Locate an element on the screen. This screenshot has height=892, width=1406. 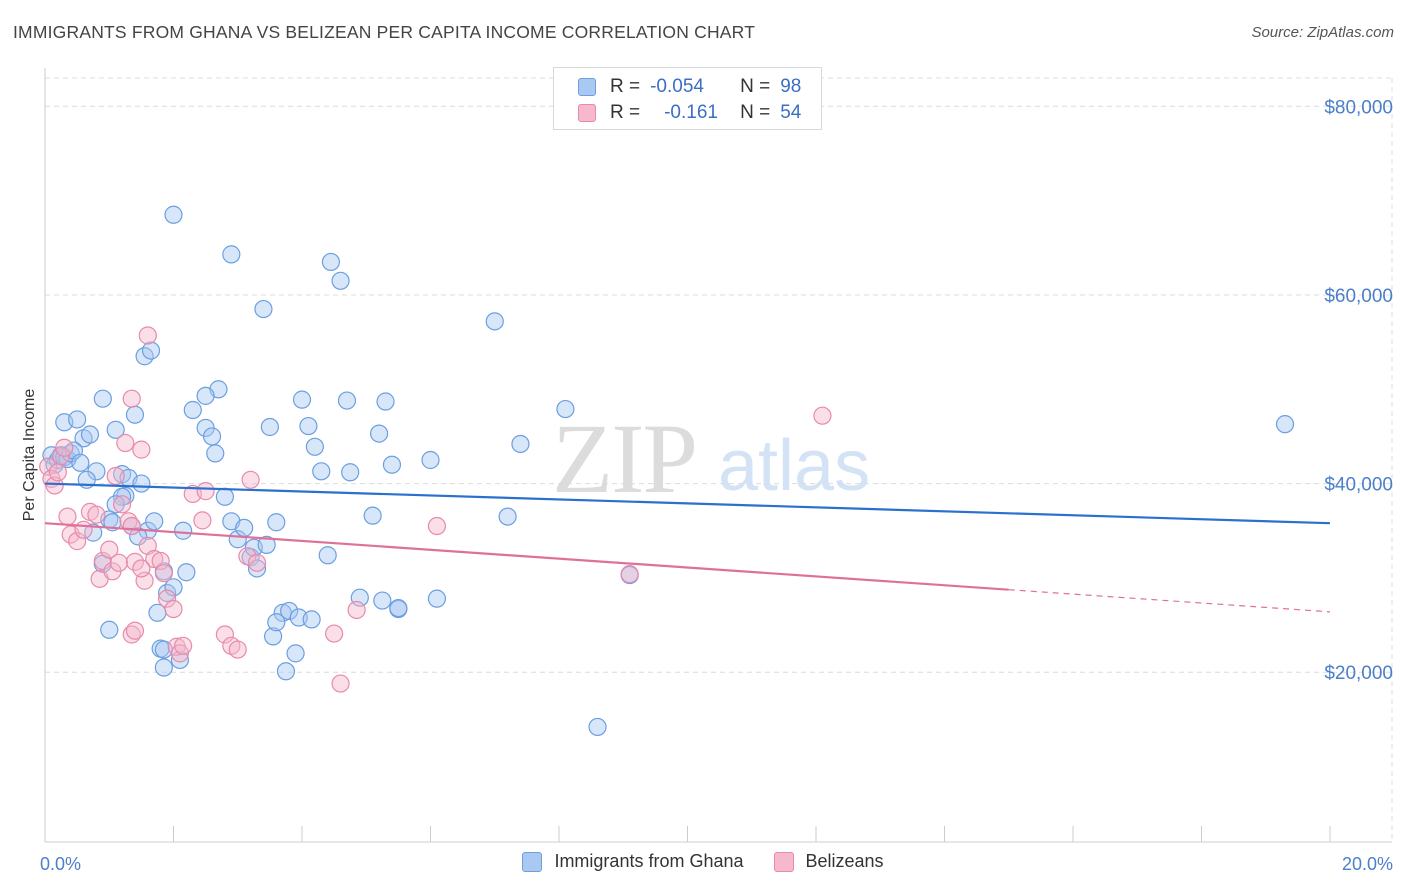
legend-r-value: -0.054 is located at coordinates (677, 86).